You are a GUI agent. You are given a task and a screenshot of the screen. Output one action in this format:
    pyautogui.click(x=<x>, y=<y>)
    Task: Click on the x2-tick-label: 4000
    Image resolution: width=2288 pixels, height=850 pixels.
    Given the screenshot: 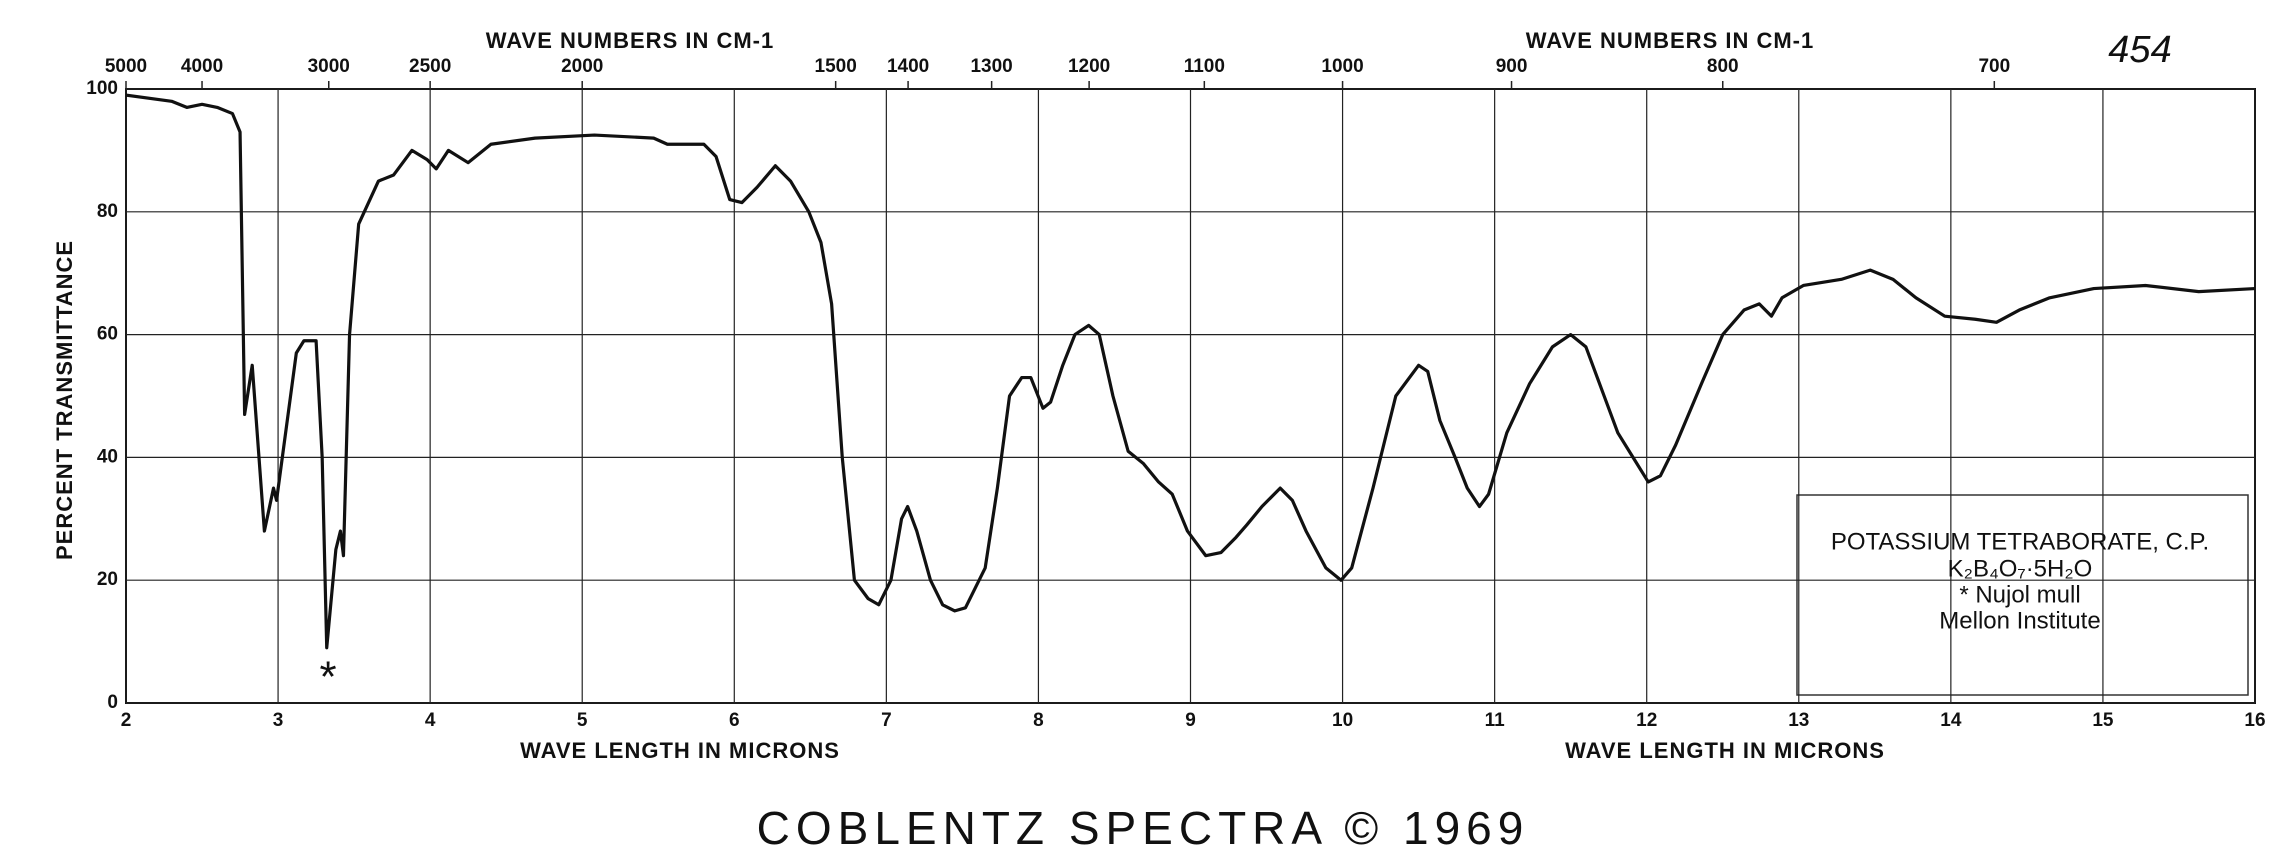 What is the action you would take?
    pyautogui.click(x=202, y=66)
    